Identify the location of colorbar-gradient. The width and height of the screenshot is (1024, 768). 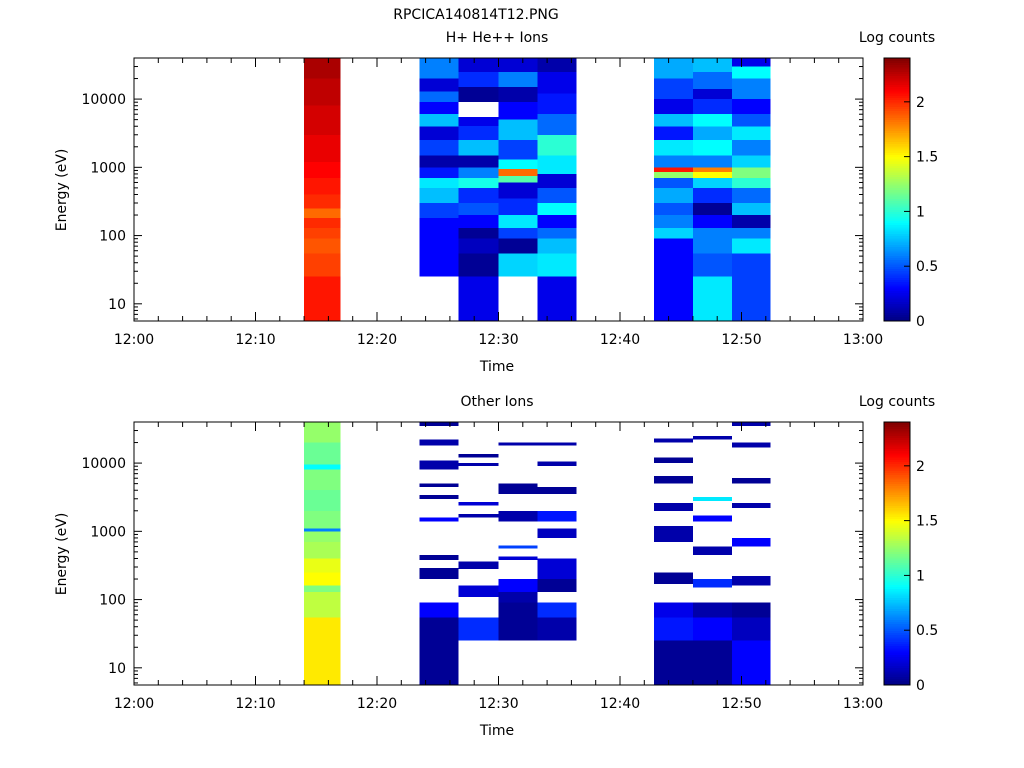
(897, 554).